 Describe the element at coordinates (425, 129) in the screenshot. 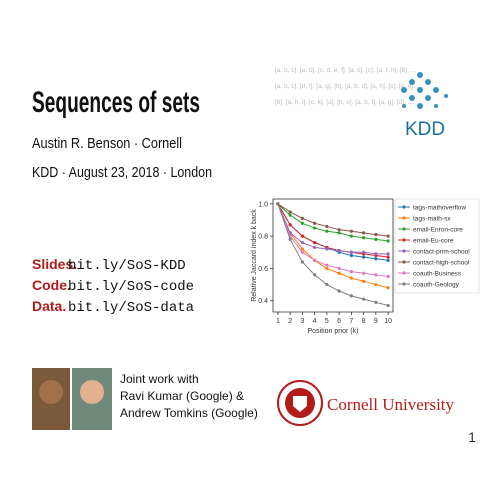

I see `kdd-text: KDD` at that location.